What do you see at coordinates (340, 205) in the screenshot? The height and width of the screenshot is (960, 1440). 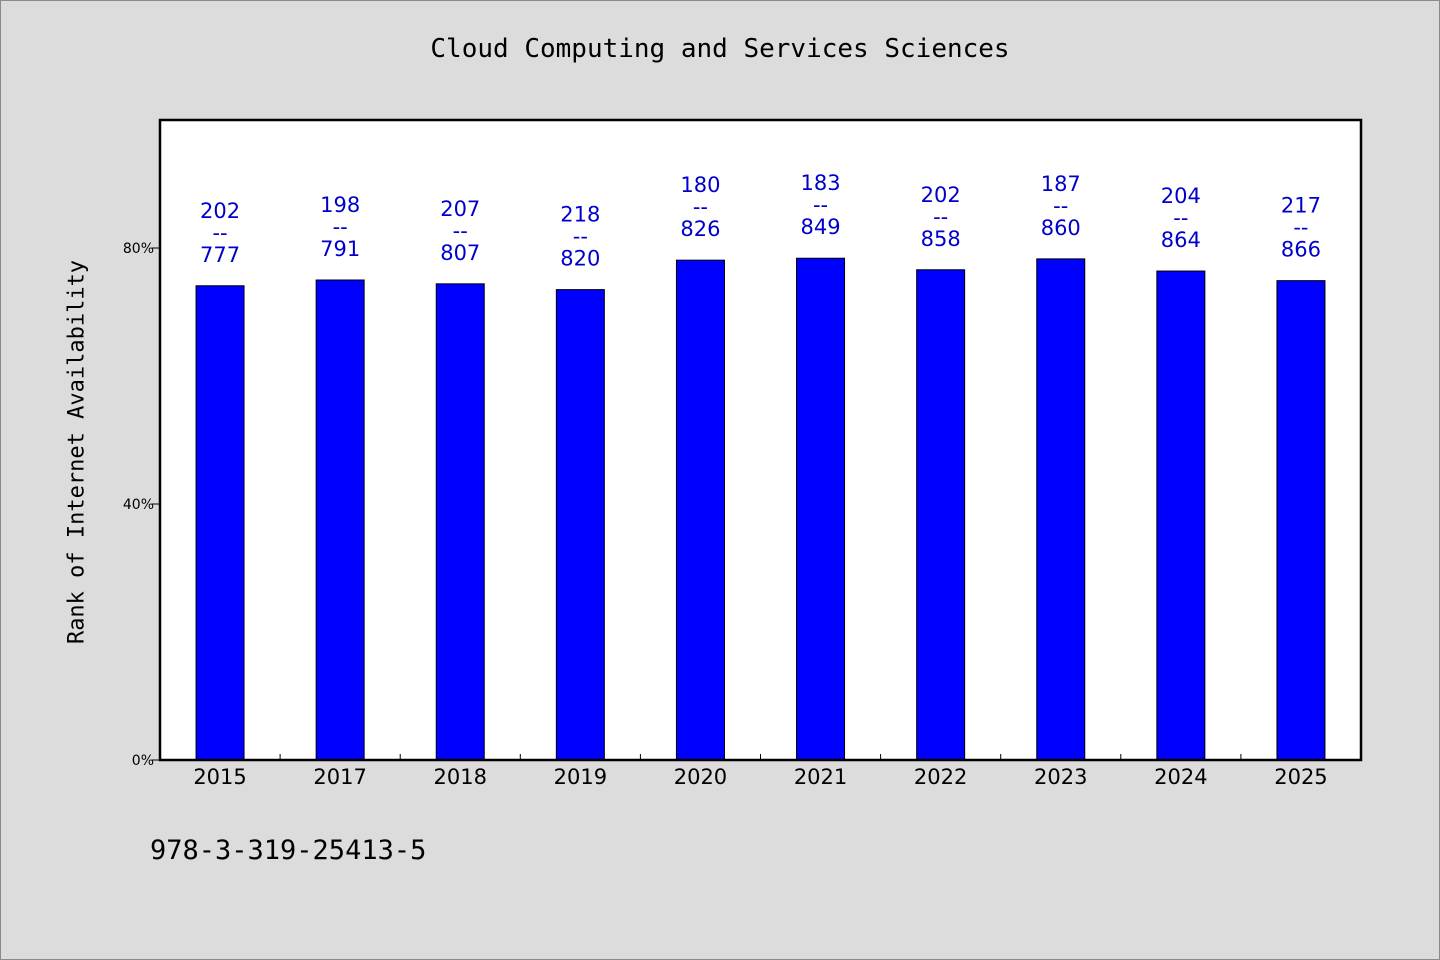 I see `bar-label-top-2017: 198` at bounding box center [340, 205].